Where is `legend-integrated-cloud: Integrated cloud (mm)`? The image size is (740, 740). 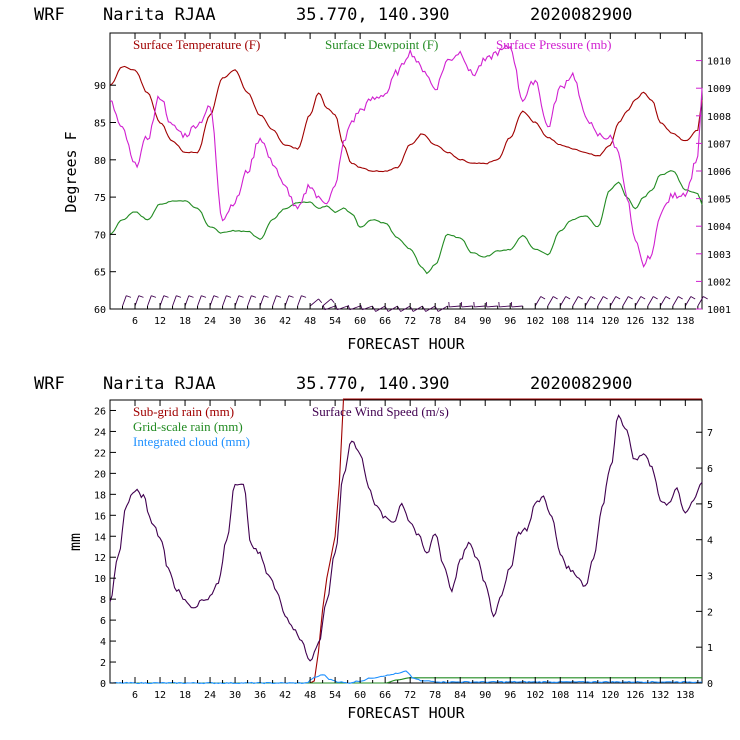
legend-integrated-cloud: Integrated cloud (mm) is located at coordinates (191, 441).